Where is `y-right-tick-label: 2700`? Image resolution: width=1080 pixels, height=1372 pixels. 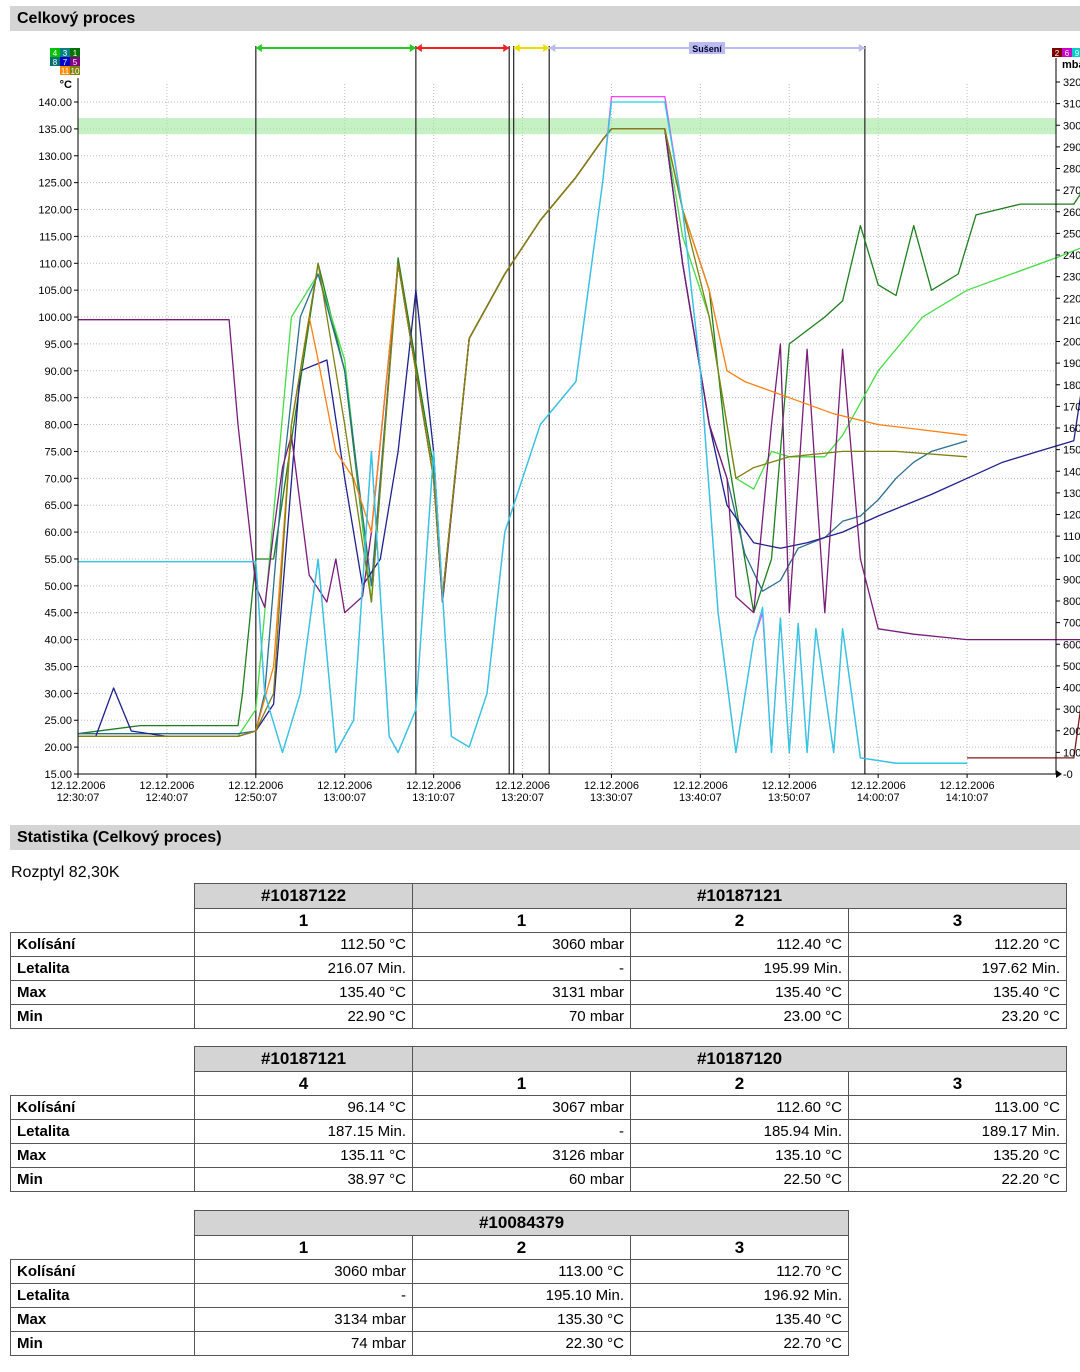 y-right-tick-label: 2700 is located at coordinates (1071, 191).